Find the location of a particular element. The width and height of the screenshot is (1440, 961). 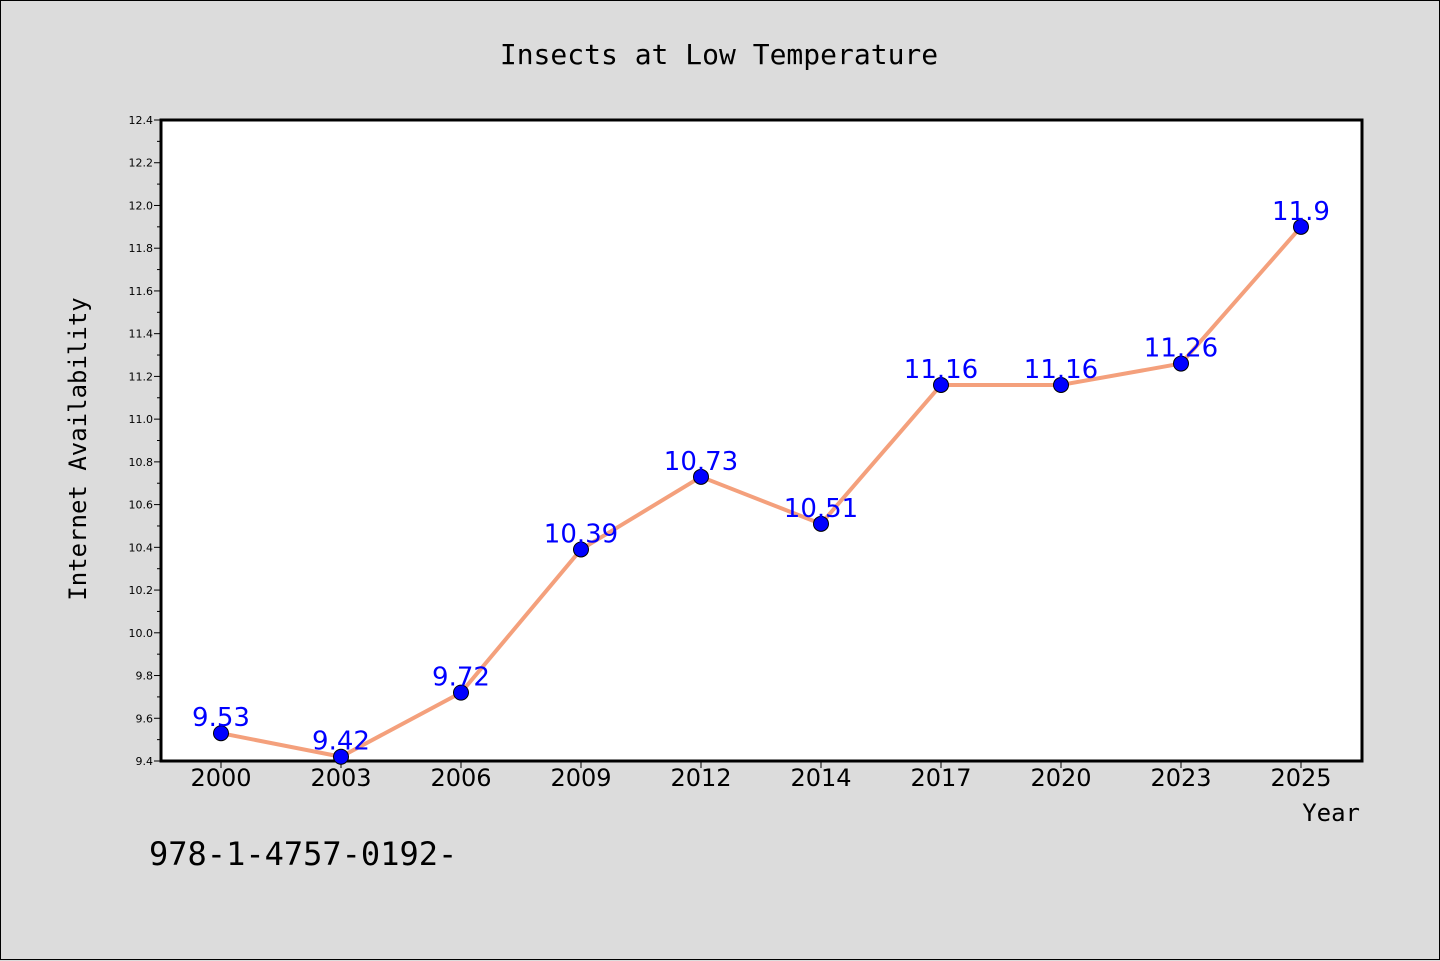

x-tick-label: 2003 is located at coordinates (340, 778).